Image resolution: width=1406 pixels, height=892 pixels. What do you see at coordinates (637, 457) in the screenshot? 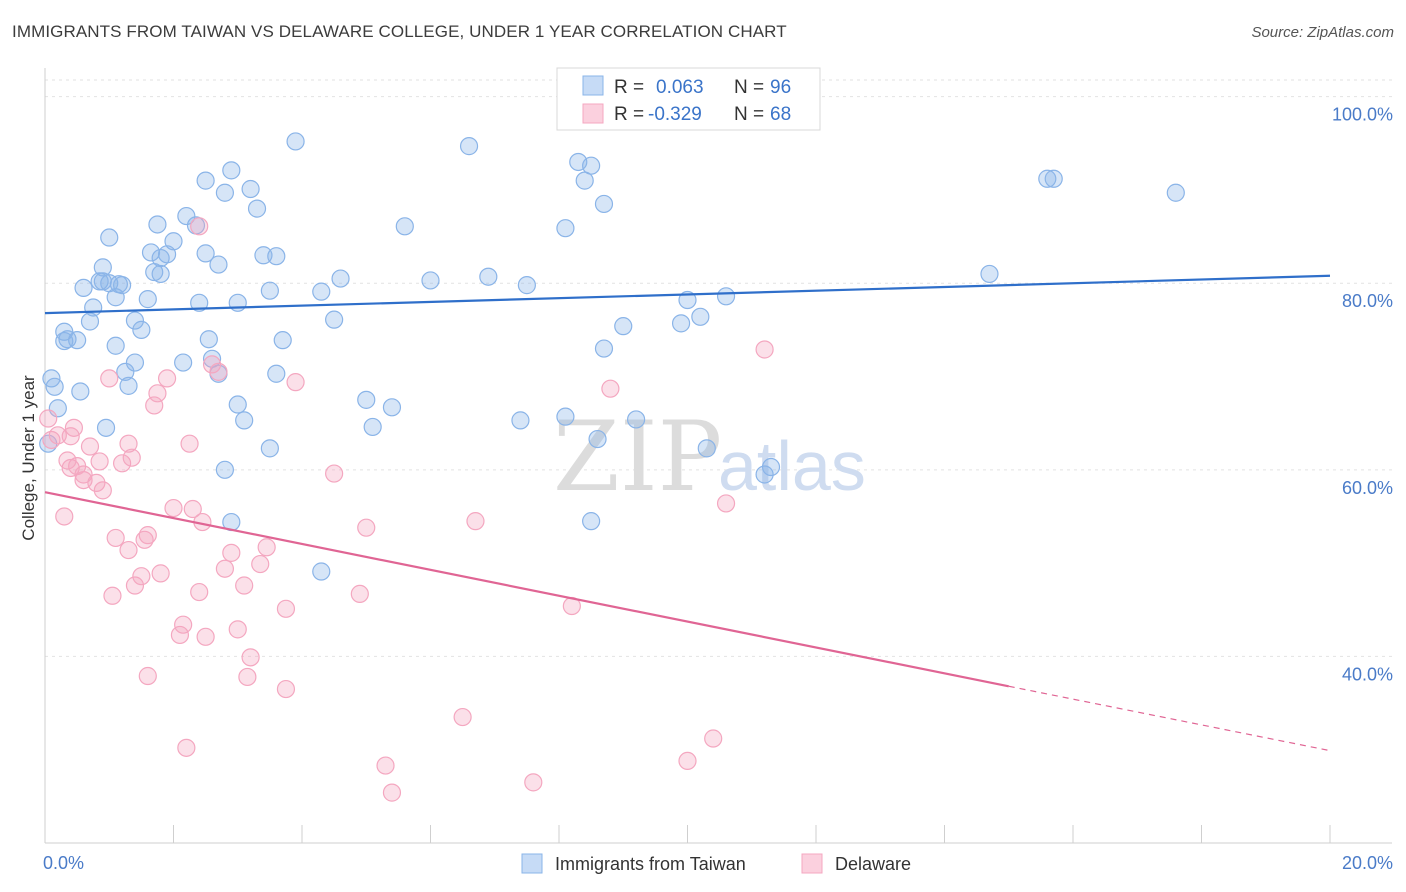
I see `watermark-zip: ZIP` at bounding box center [637, 457].